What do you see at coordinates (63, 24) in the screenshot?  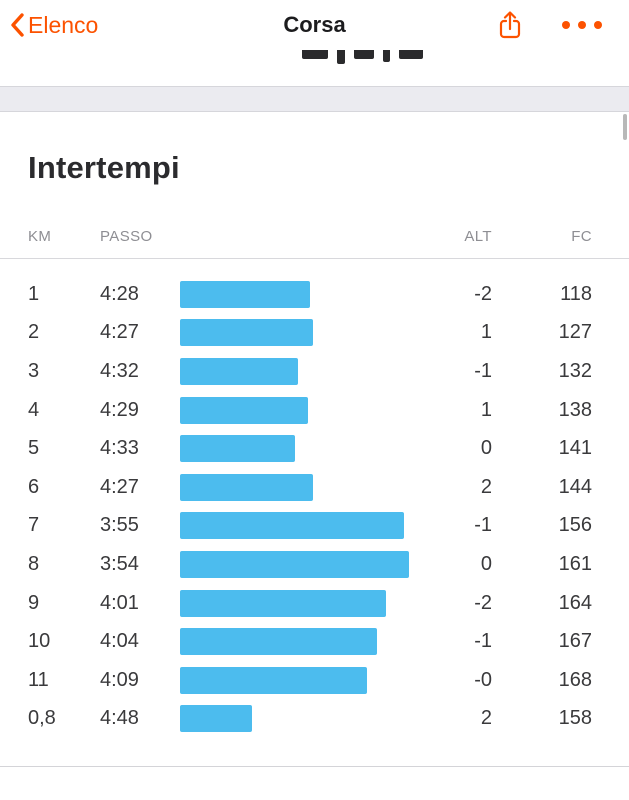 I see `back-button-label: Elenco` at bounding box center [63, 24].